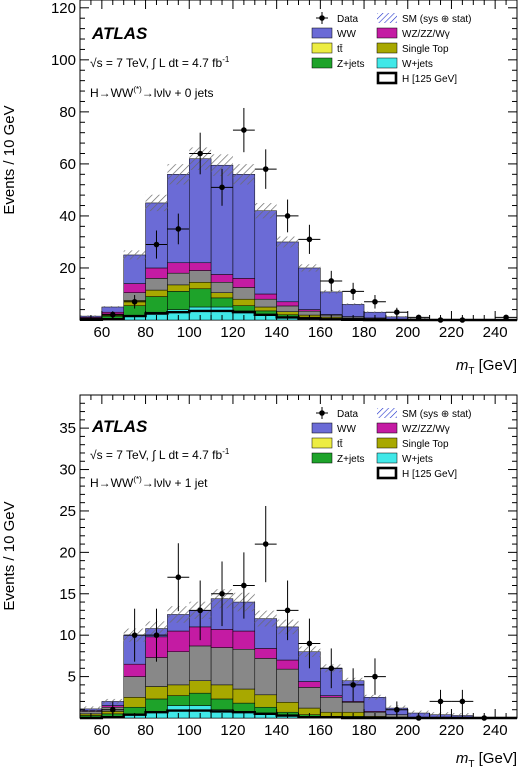 This screenshot has height=770, width=520. Describe the element at coordinates (151, 92) in the screenshot. I see `channel-label: H→WW(*)→lνlν + 0 jets` at that location.